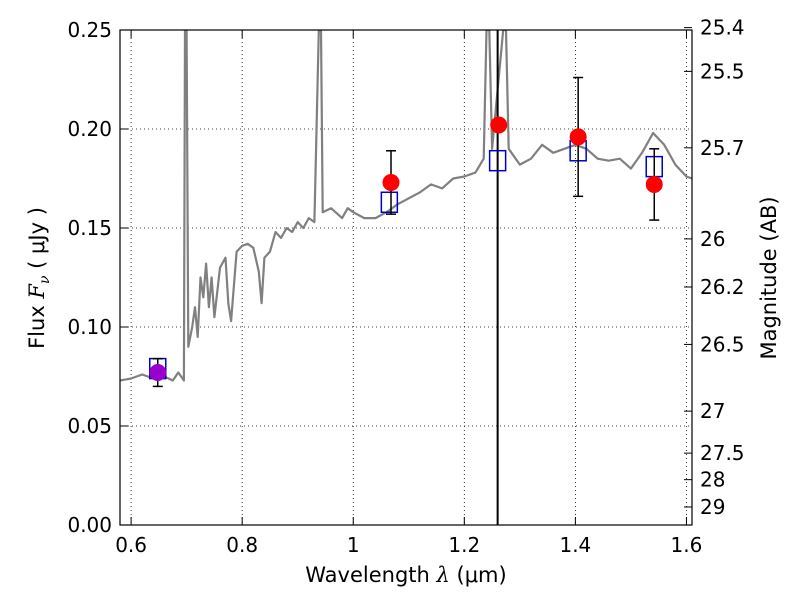 This screenshot has width=800, height=600. What do you see at coordinates (687, 545) in the screenshot?
I see `x-tick-label: 1.6` at bounding box center [687, 545].